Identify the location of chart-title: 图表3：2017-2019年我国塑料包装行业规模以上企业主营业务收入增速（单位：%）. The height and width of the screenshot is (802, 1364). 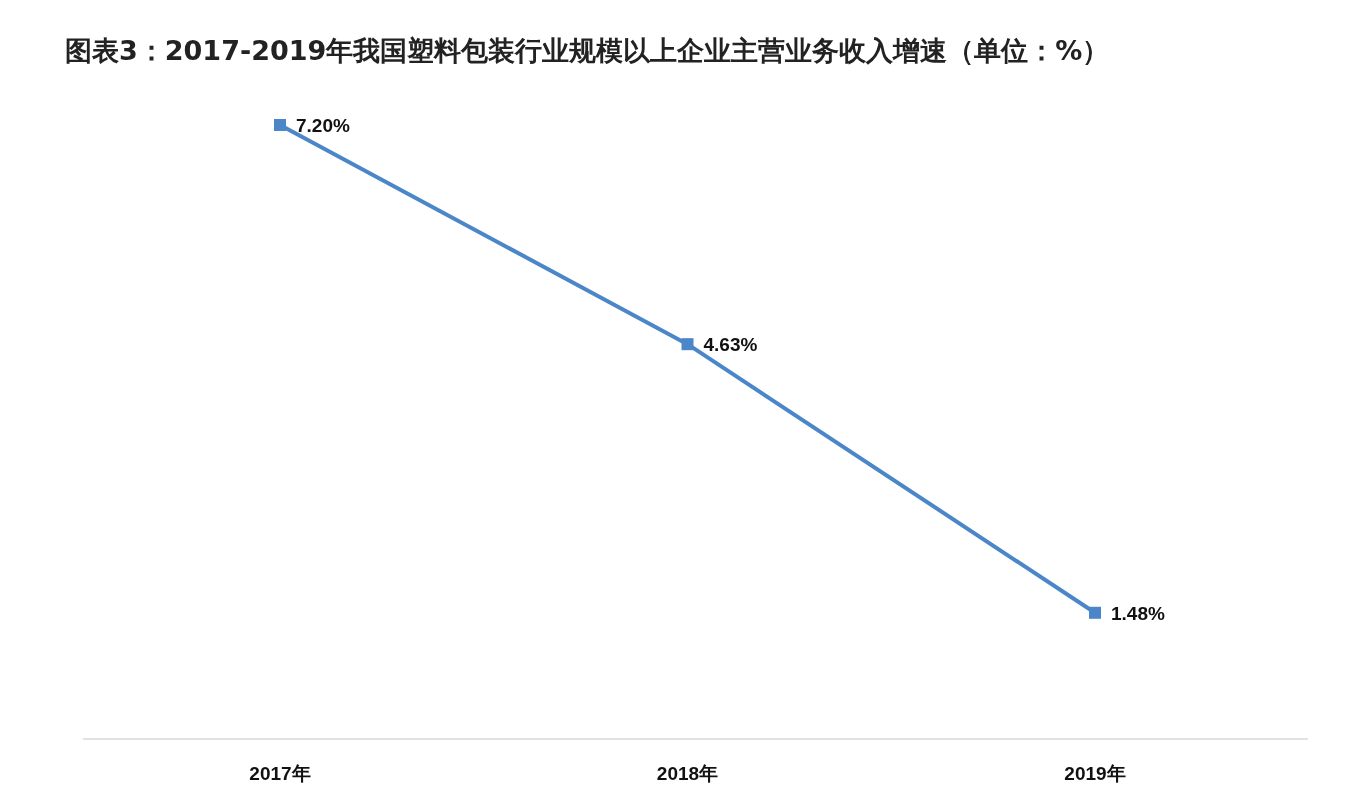
(587, 50).